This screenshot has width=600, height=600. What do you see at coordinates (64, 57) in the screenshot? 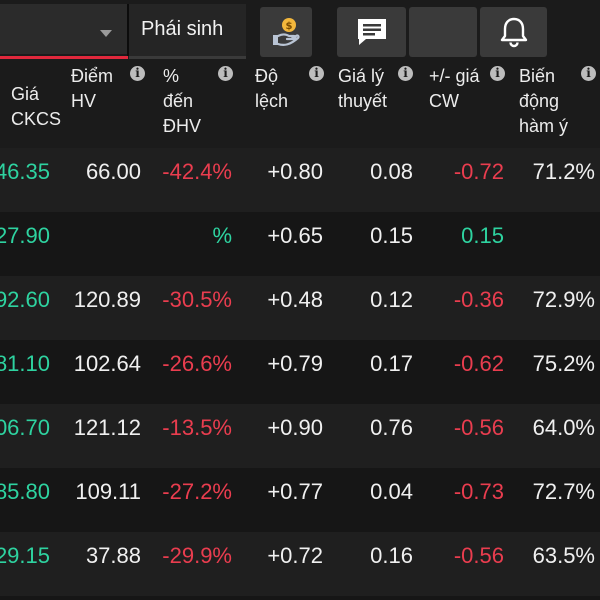
I see `active-tab-indicator` at bounding box center [64, 57].